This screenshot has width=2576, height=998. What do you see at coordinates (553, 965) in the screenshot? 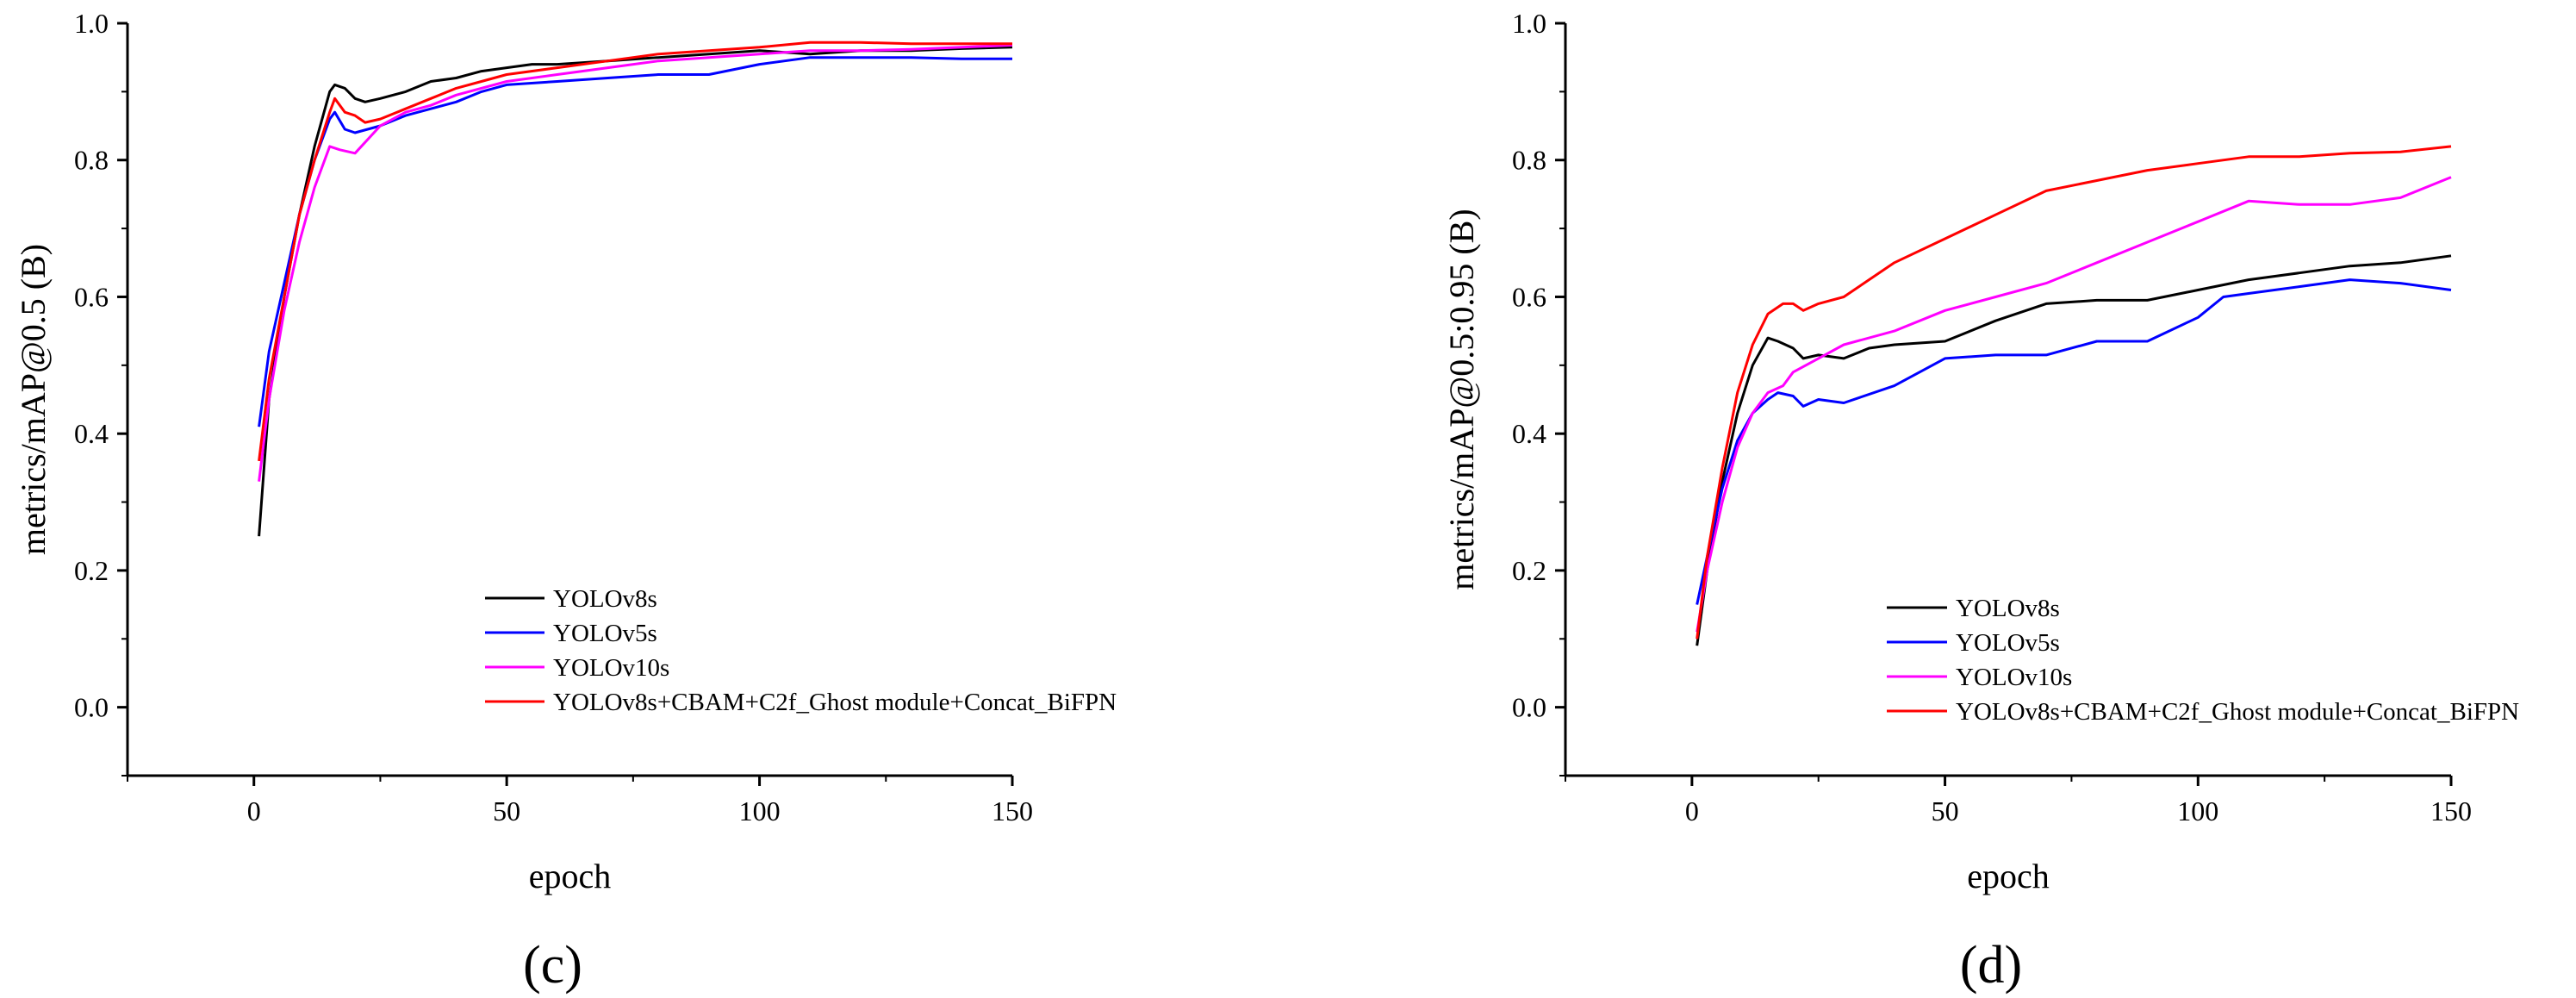
I see `panel-label: (c)` at bounding box center [553, 965].